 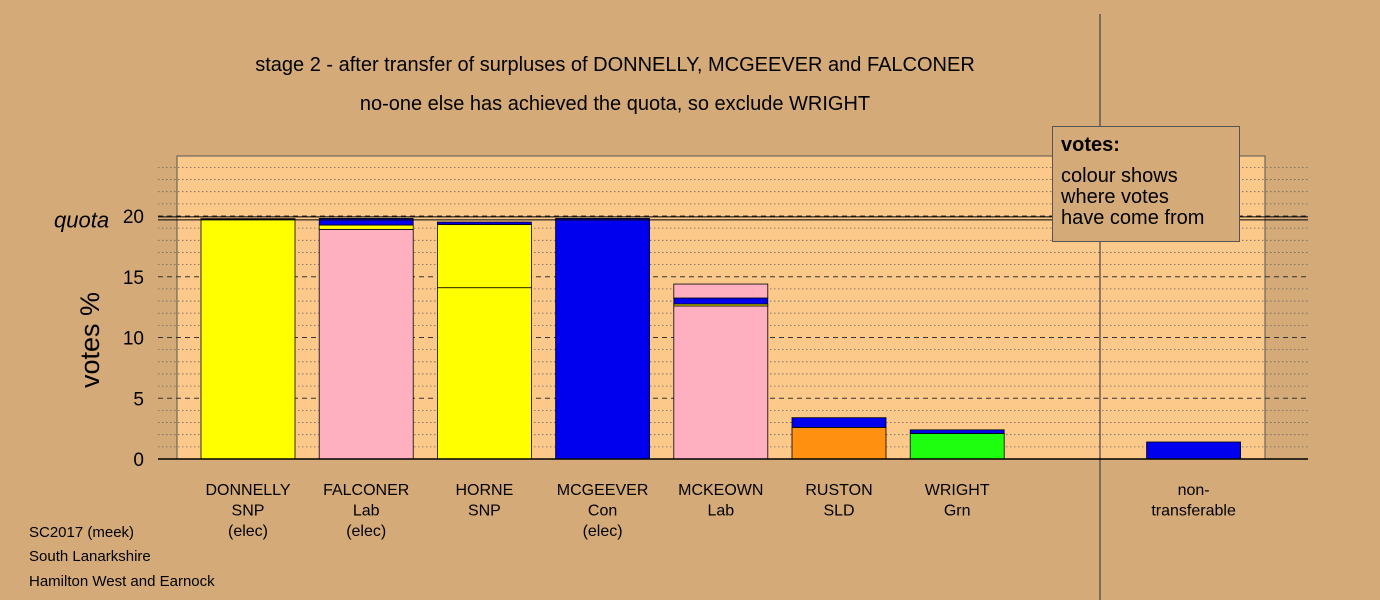 I want to click on quota-label: quota, so click(x=81, y=219).